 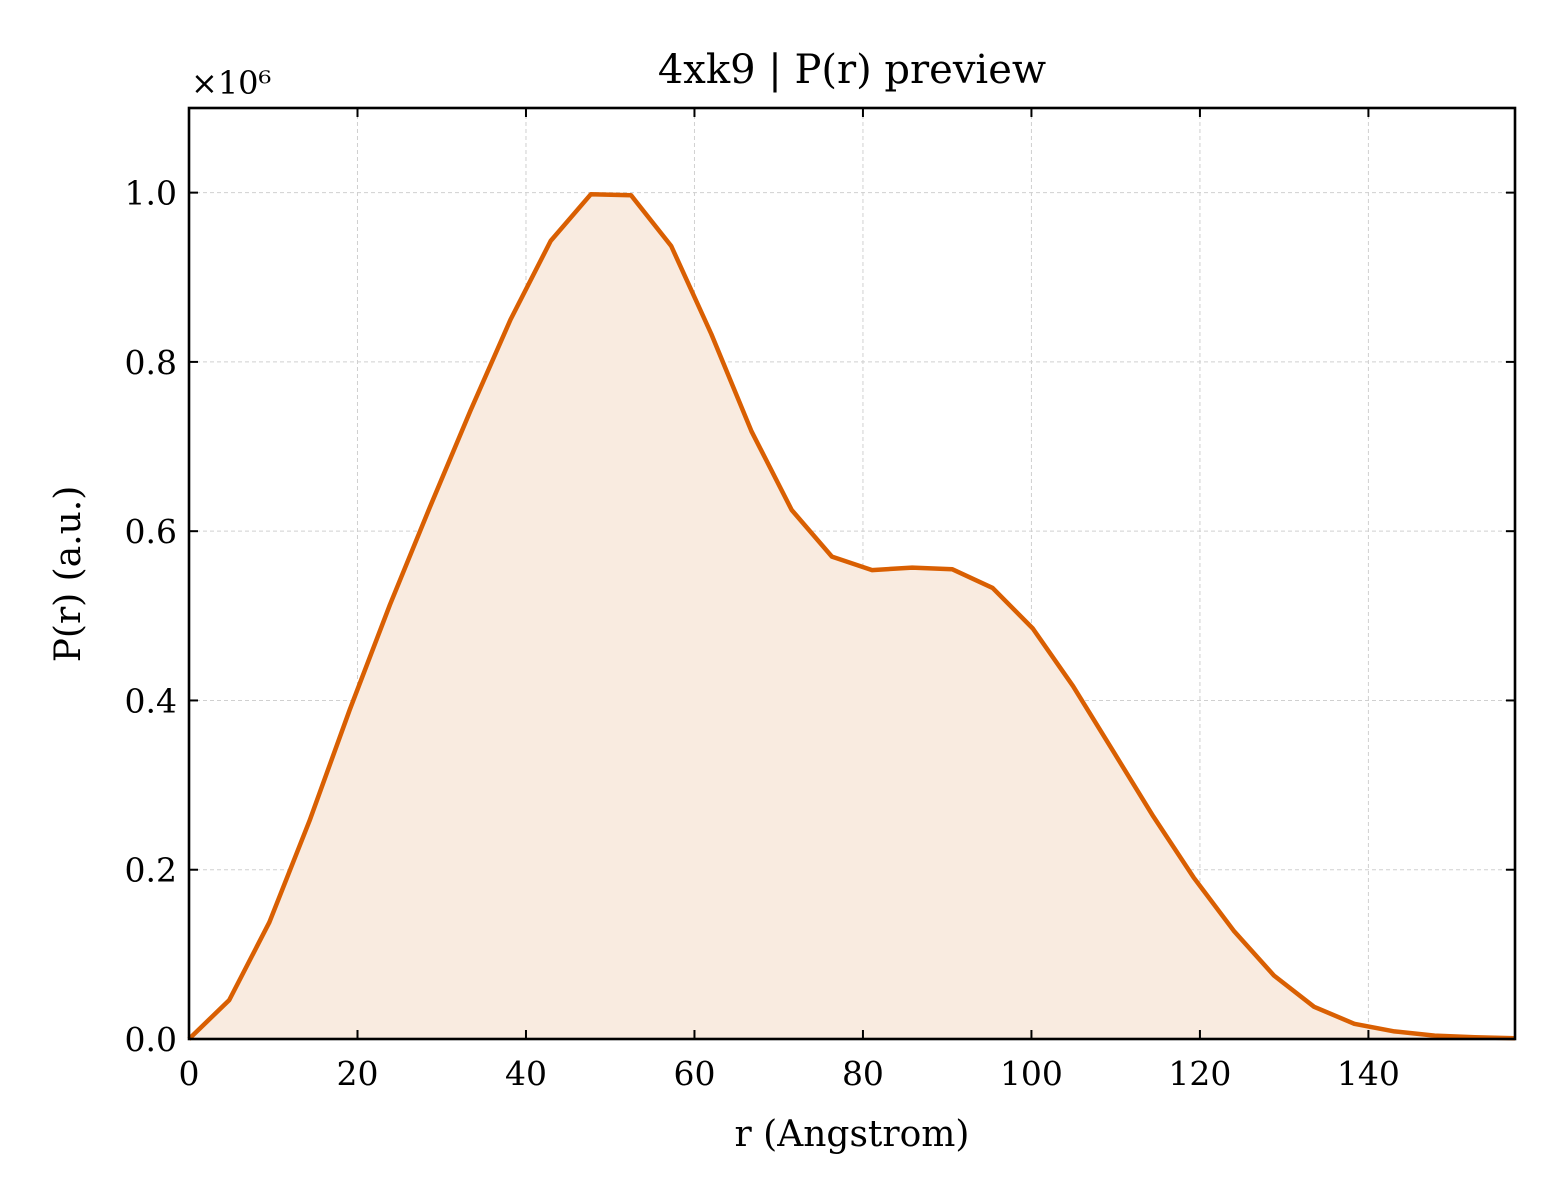 I want to click on x-tick-label: 100, so click(x=1031, y=1073).